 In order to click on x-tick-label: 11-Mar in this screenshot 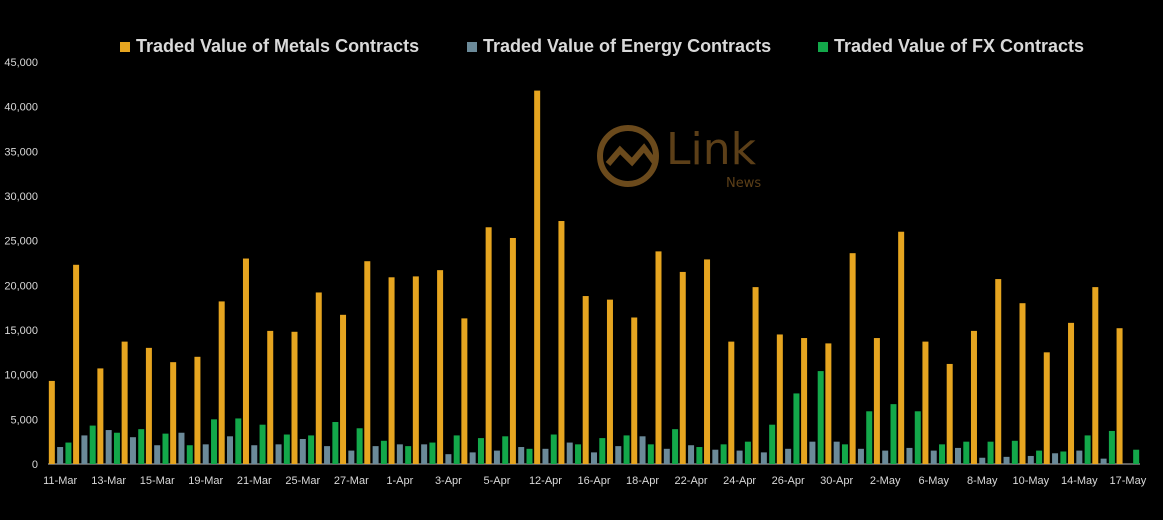, I will do `click(60, 481)`.